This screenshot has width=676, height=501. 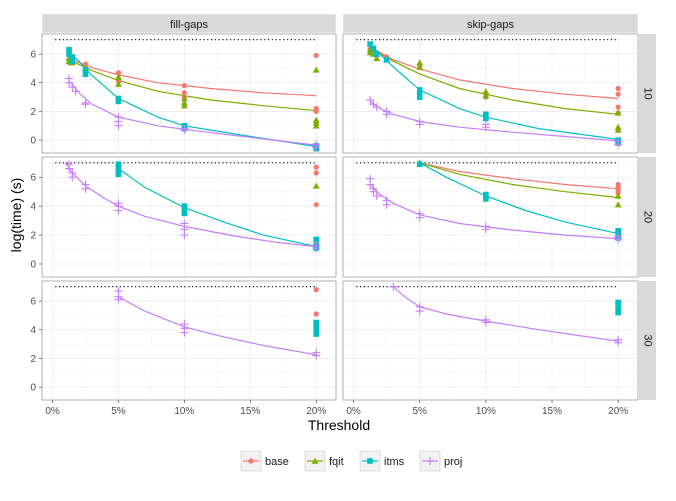 What do you see at coordinates (250, 411) in the screenshot?
I see `x-tick-label: 15%` at bounding box center [250, 411].